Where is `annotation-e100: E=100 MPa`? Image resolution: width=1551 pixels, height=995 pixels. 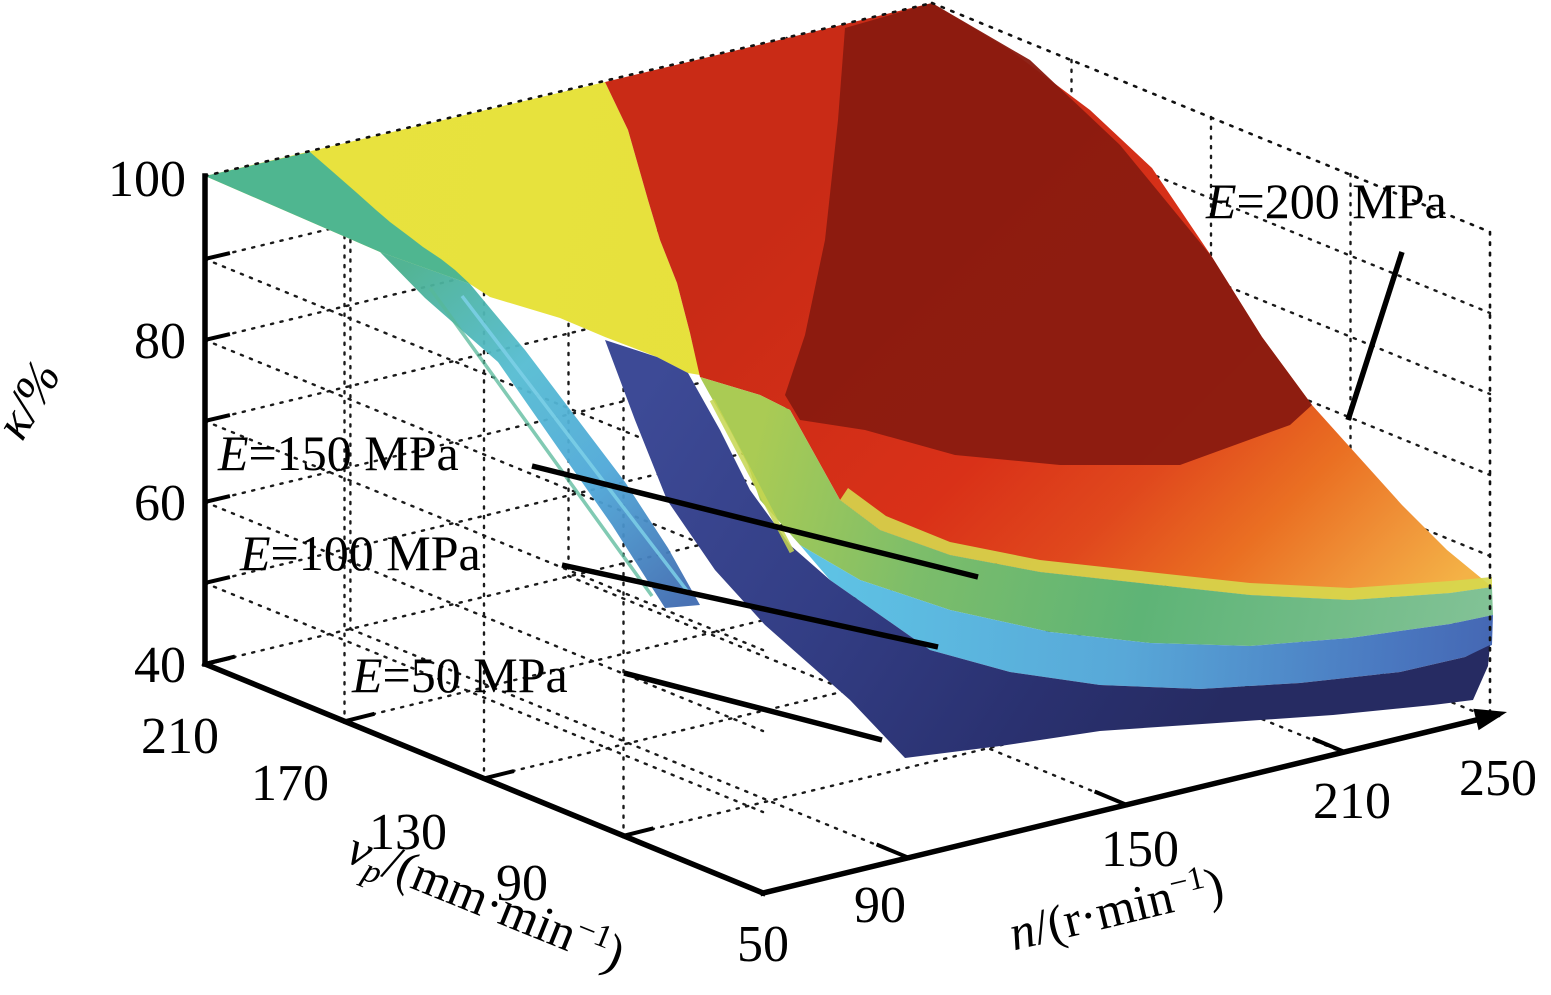 annotation-e100: E=100 MPa is located at coordinates (360, 553).